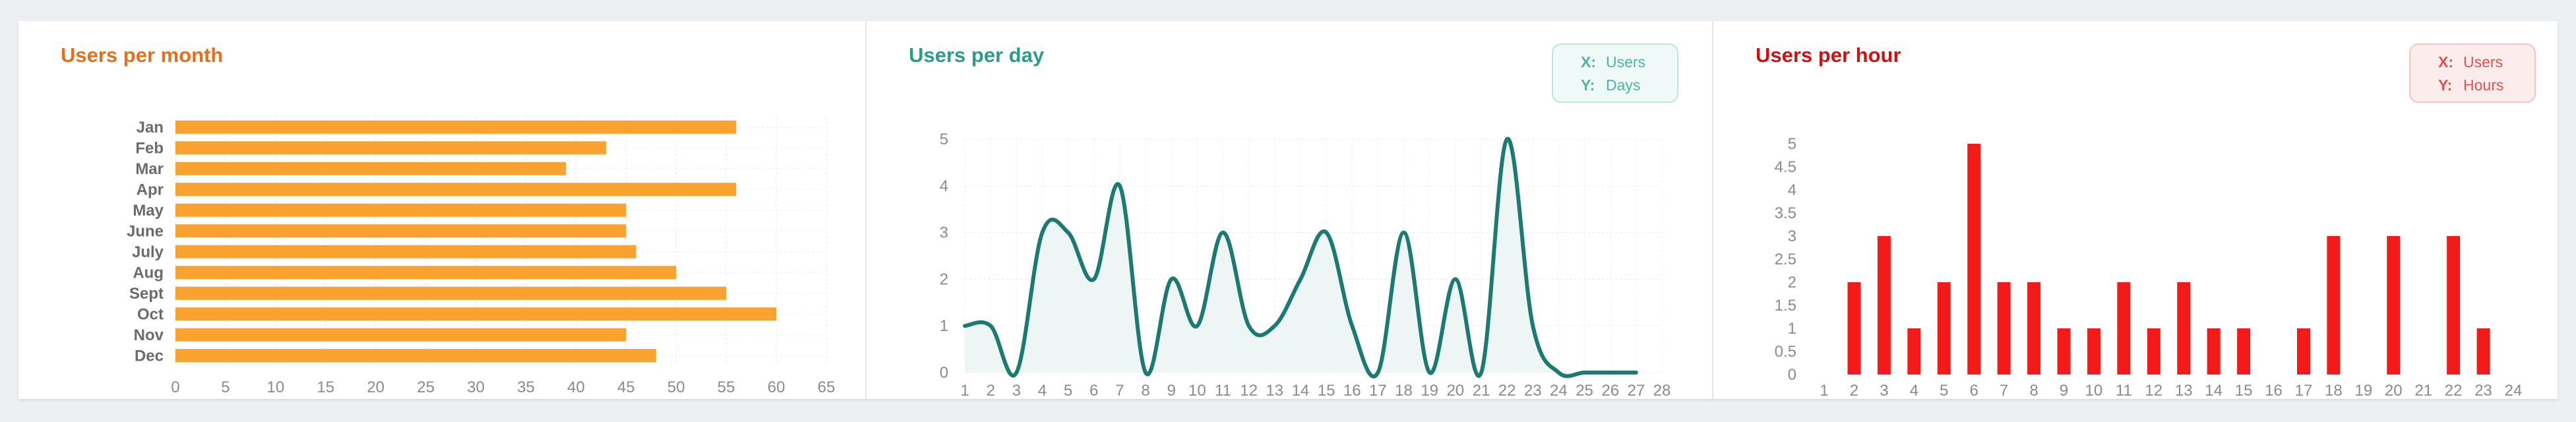 The image size is (2576, 422). Describe the element at coordinates (1171, 390) in the screenshot. I see `x-tick-label: 9` at that location.